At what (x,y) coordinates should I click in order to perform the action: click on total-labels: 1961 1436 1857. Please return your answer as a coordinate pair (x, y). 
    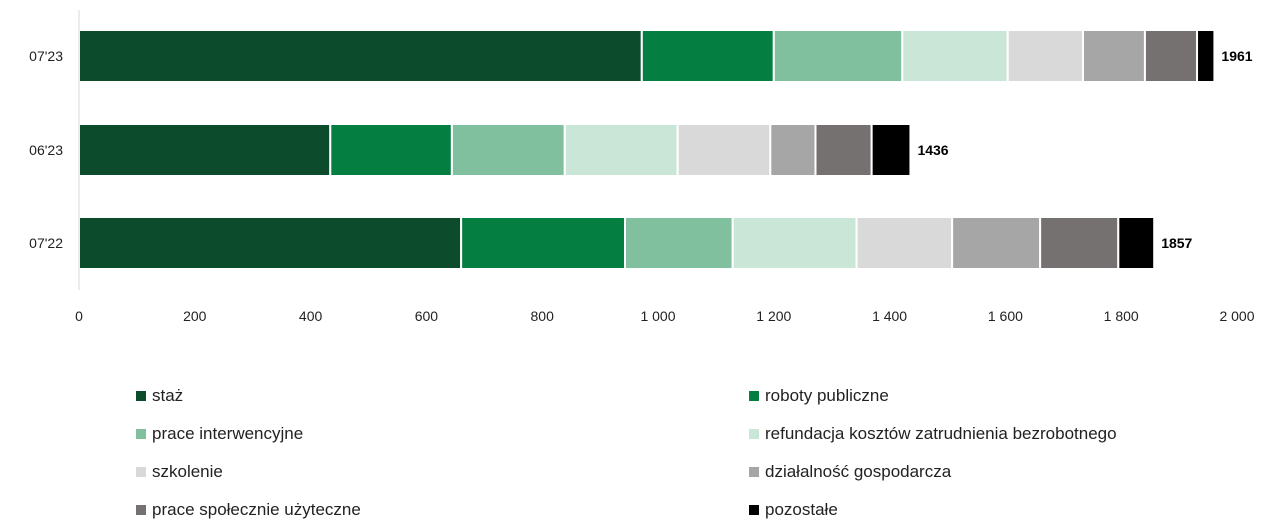
    Looking at the image, I should click on (1084, 149).